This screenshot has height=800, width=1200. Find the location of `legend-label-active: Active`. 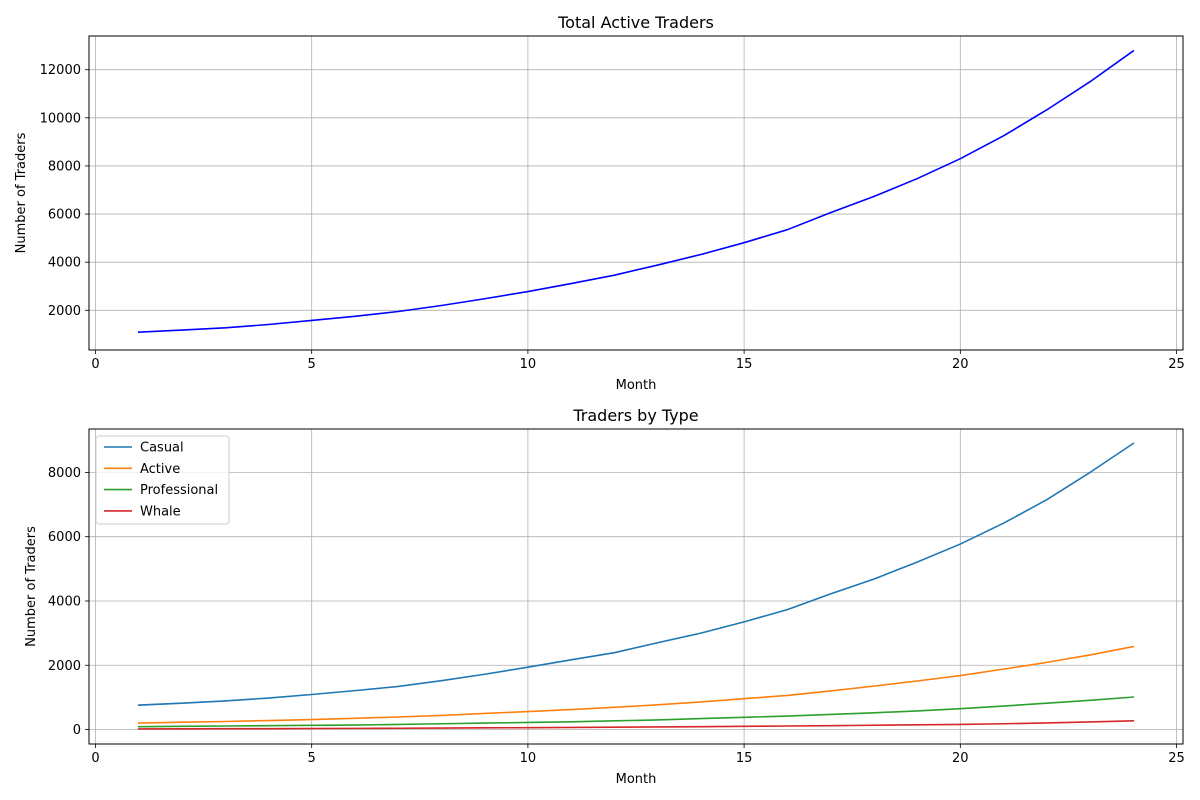

legend-label-active: Active is located at coordinates (160, 469).